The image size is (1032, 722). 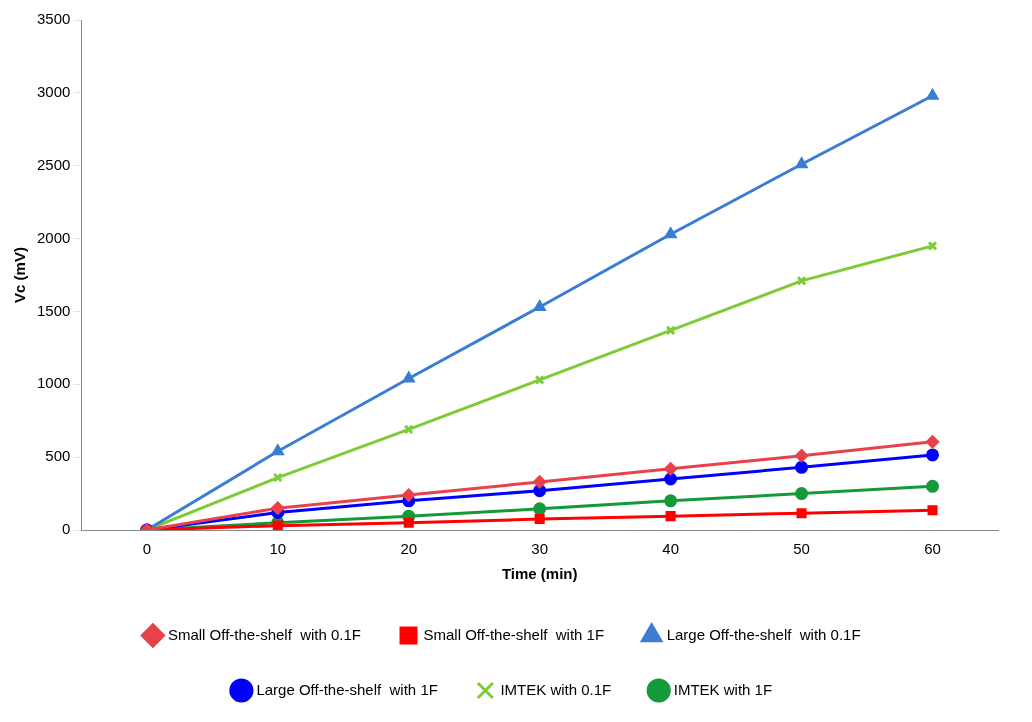 What do you see at coordinates (556, 689) in the screenshot?
I see `legend-label: IMTEK with 0.1F` at bounding box center [556, 689].